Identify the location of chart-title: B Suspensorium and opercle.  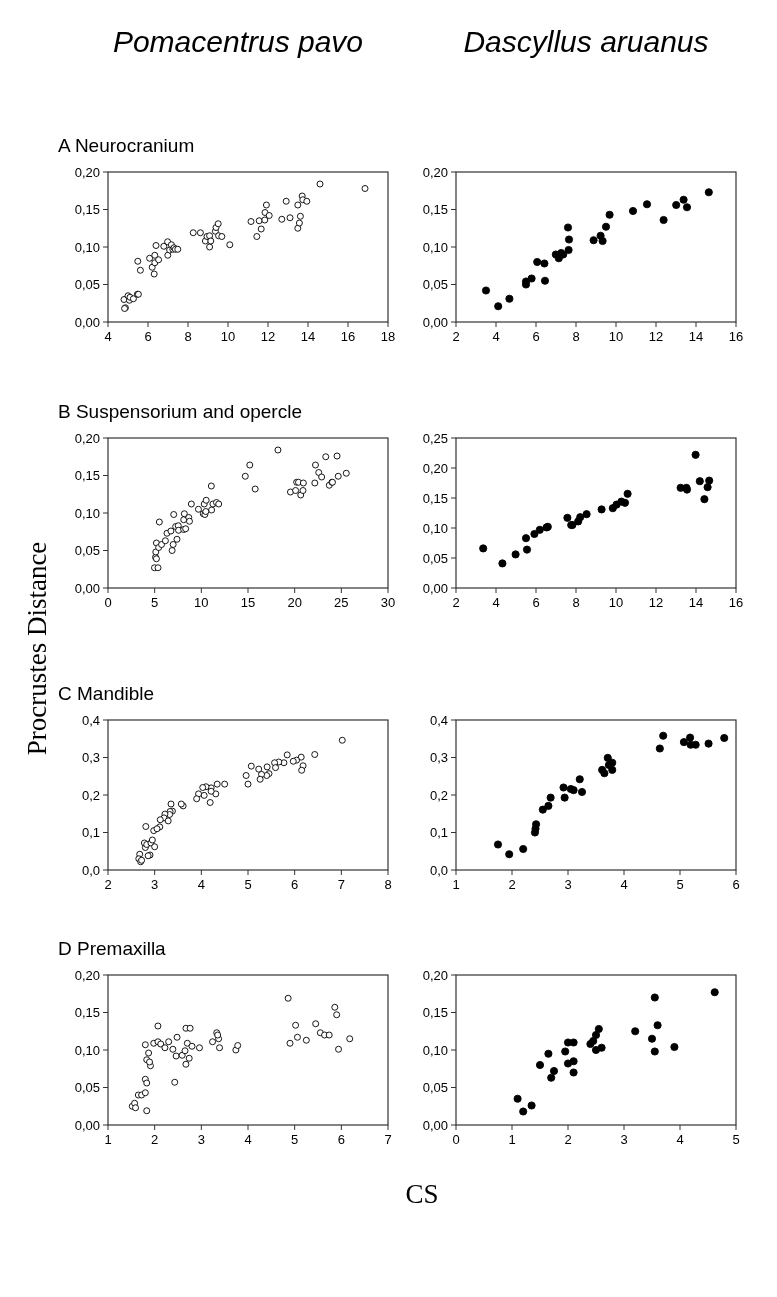
(180, 411).